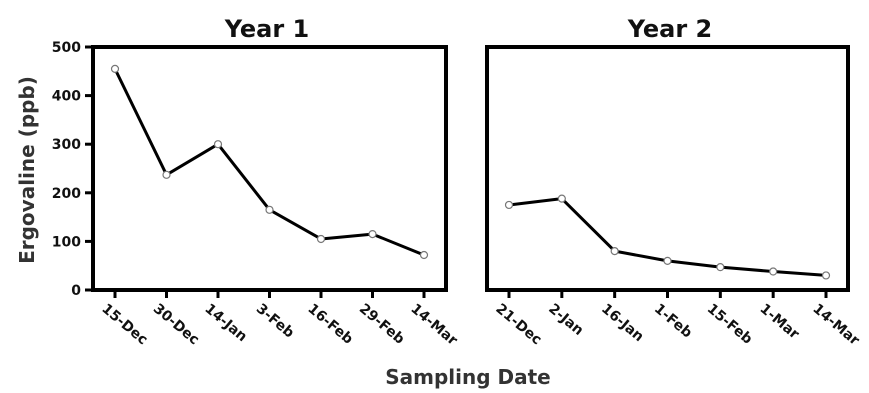  Describe the element at coordinates (622, 323) in the screenshot. I see `x-tick-label: 16-Jan` at that location.